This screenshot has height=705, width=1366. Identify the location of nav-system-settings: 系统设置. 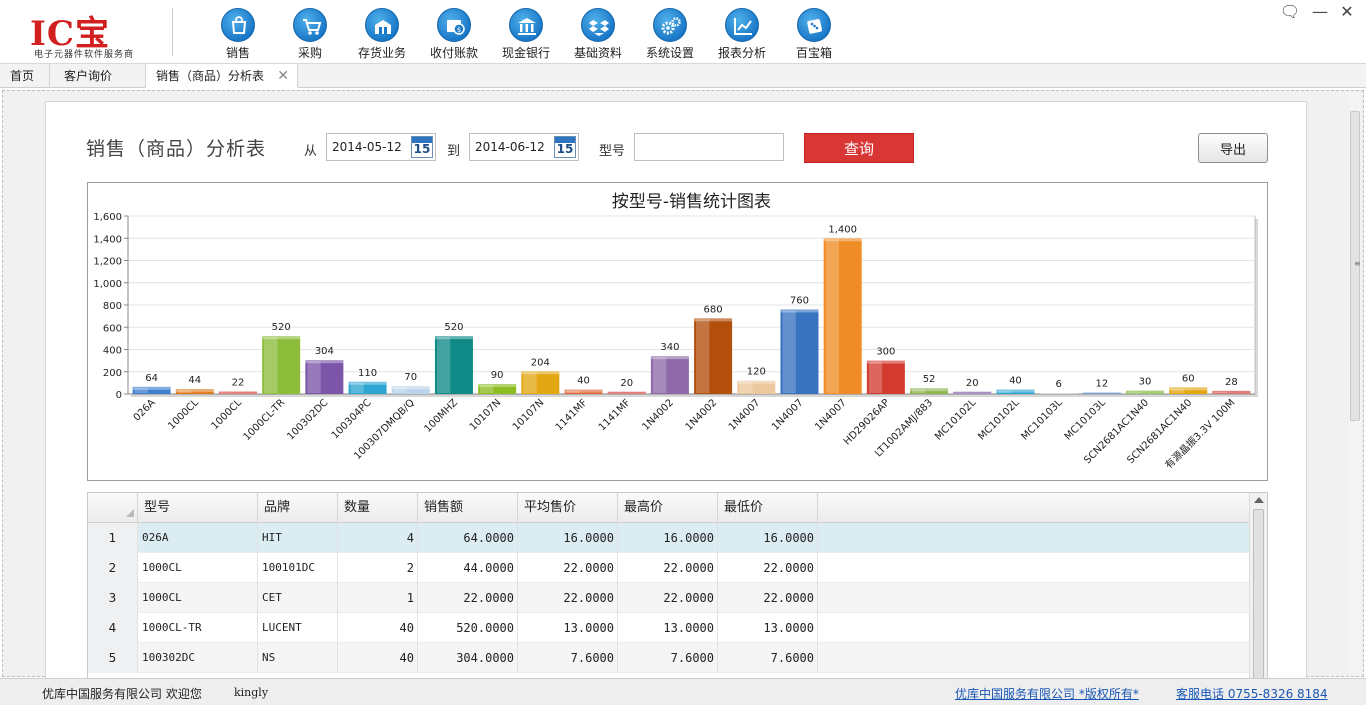
(670, 35).